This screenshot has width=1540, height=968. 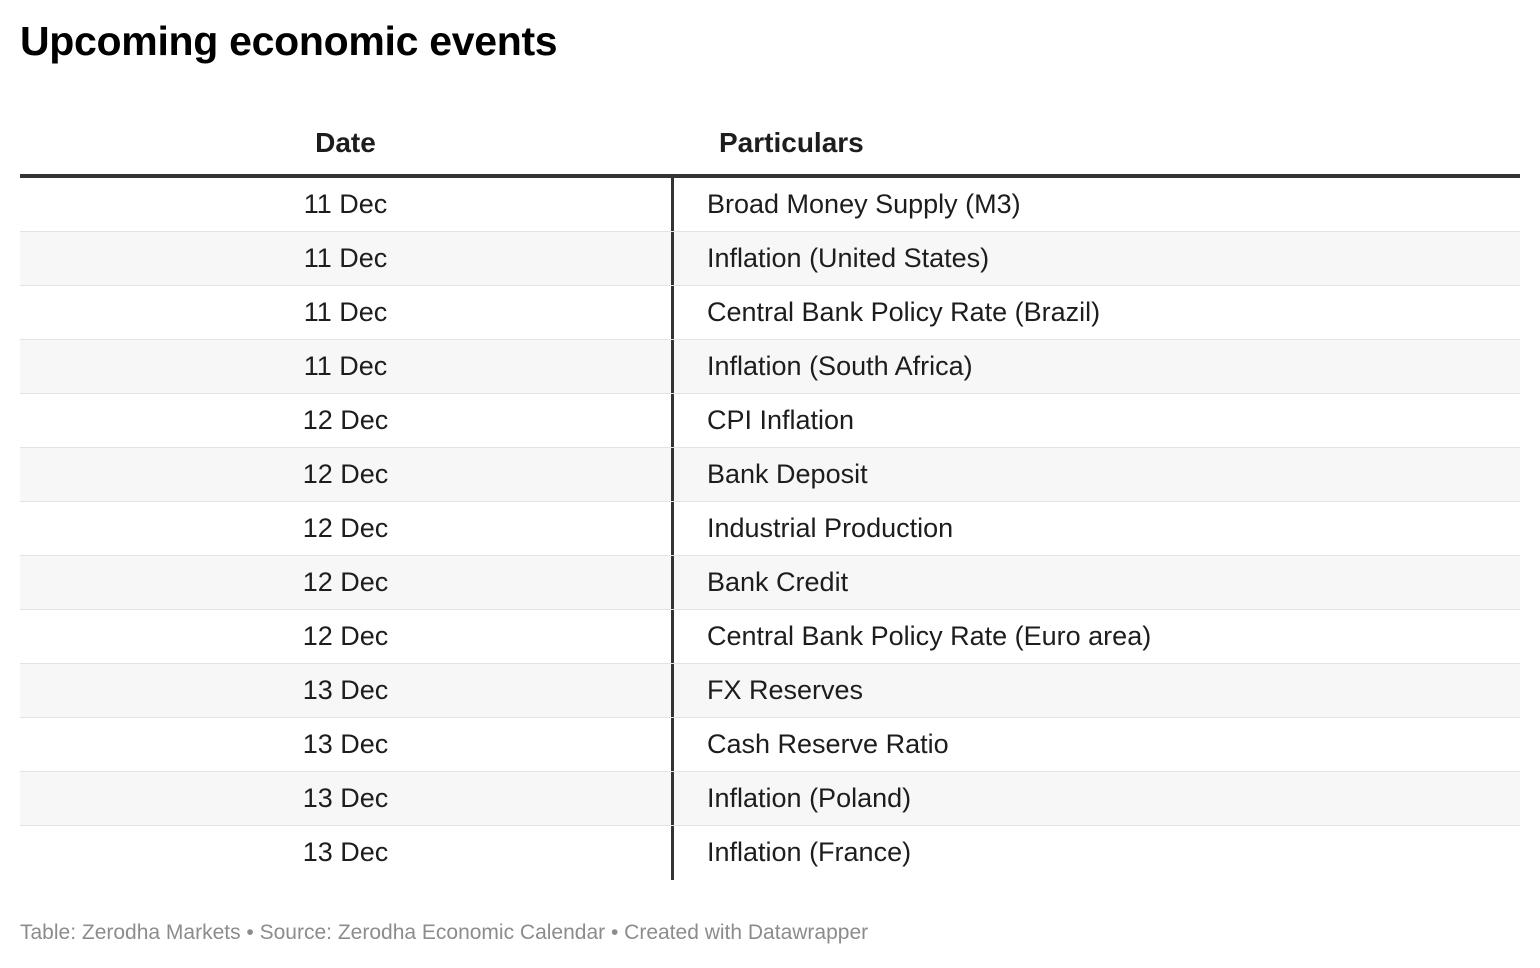 I want to click on table-title: Upcoming economic events, so click(x=289, y=41).